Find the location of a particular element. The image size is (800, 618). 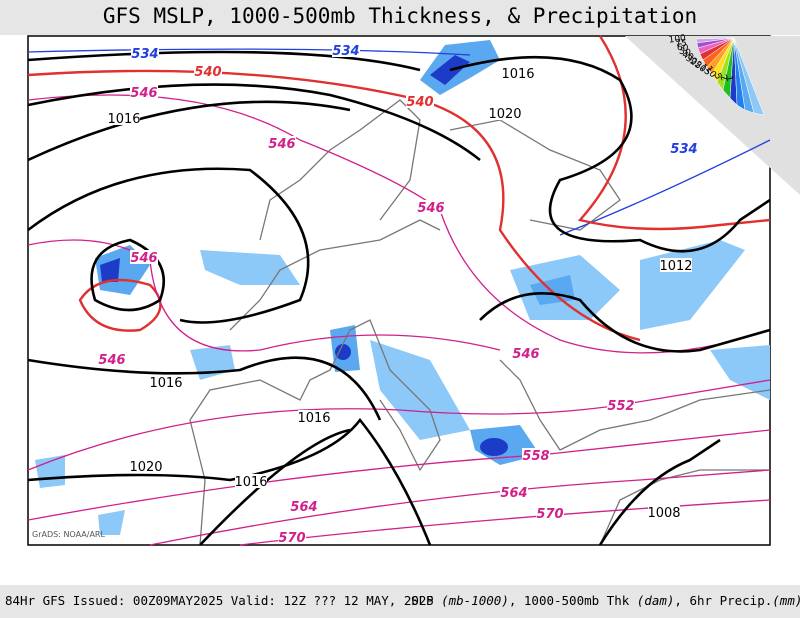

thickness-label: 552 is located at coordinates (620, 406).